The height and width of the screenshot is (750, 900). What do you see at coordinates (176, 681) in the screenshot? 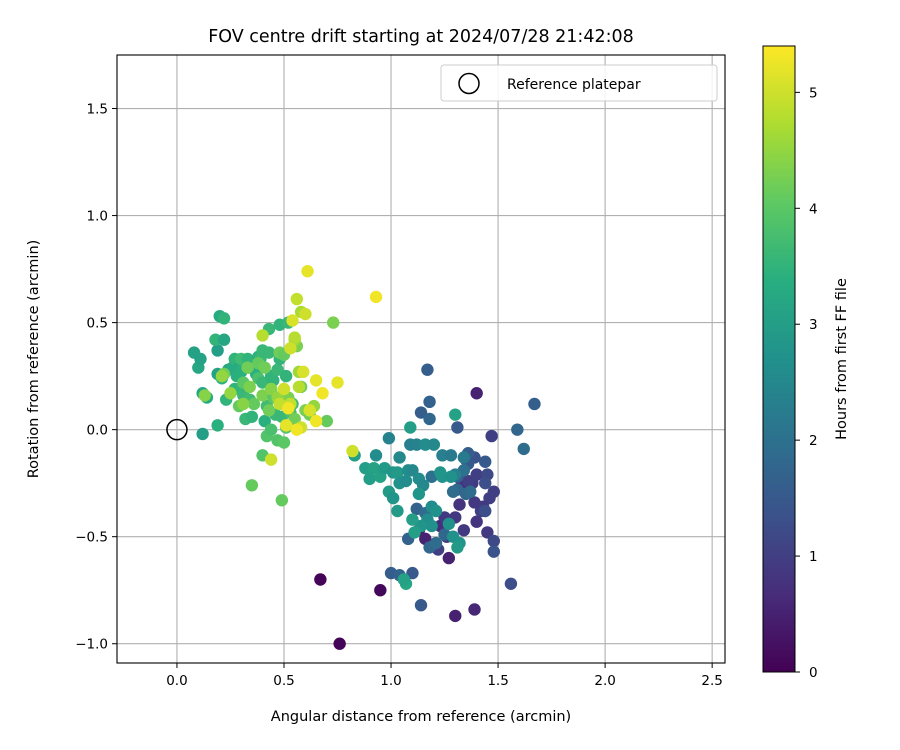
I see `x-tick-label: 0.0` at bounding box center [176, 681].